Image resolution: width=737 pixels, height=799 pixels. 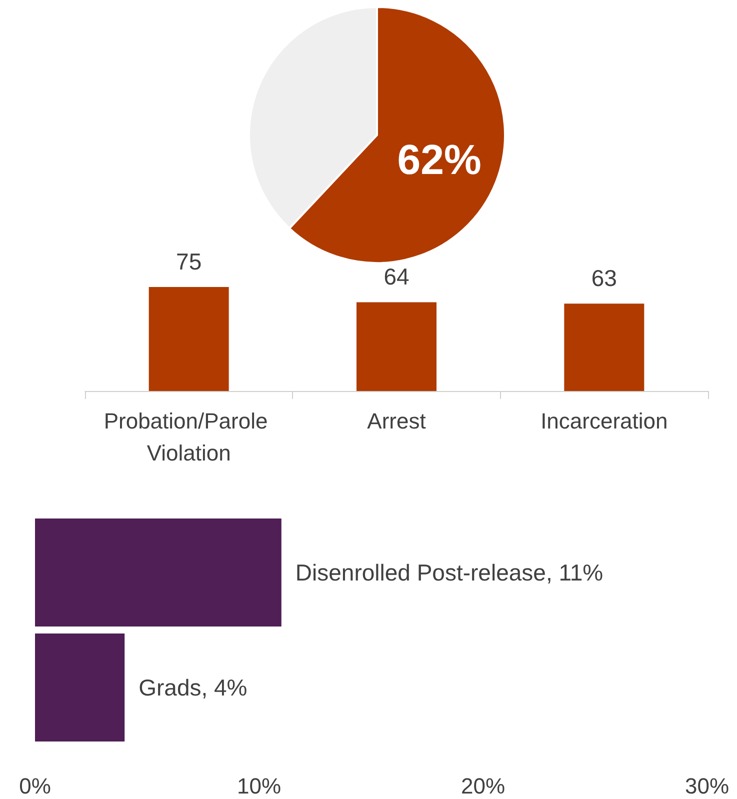 I want to click on x-tick-label: Arrest, so click(x=396, y=421).